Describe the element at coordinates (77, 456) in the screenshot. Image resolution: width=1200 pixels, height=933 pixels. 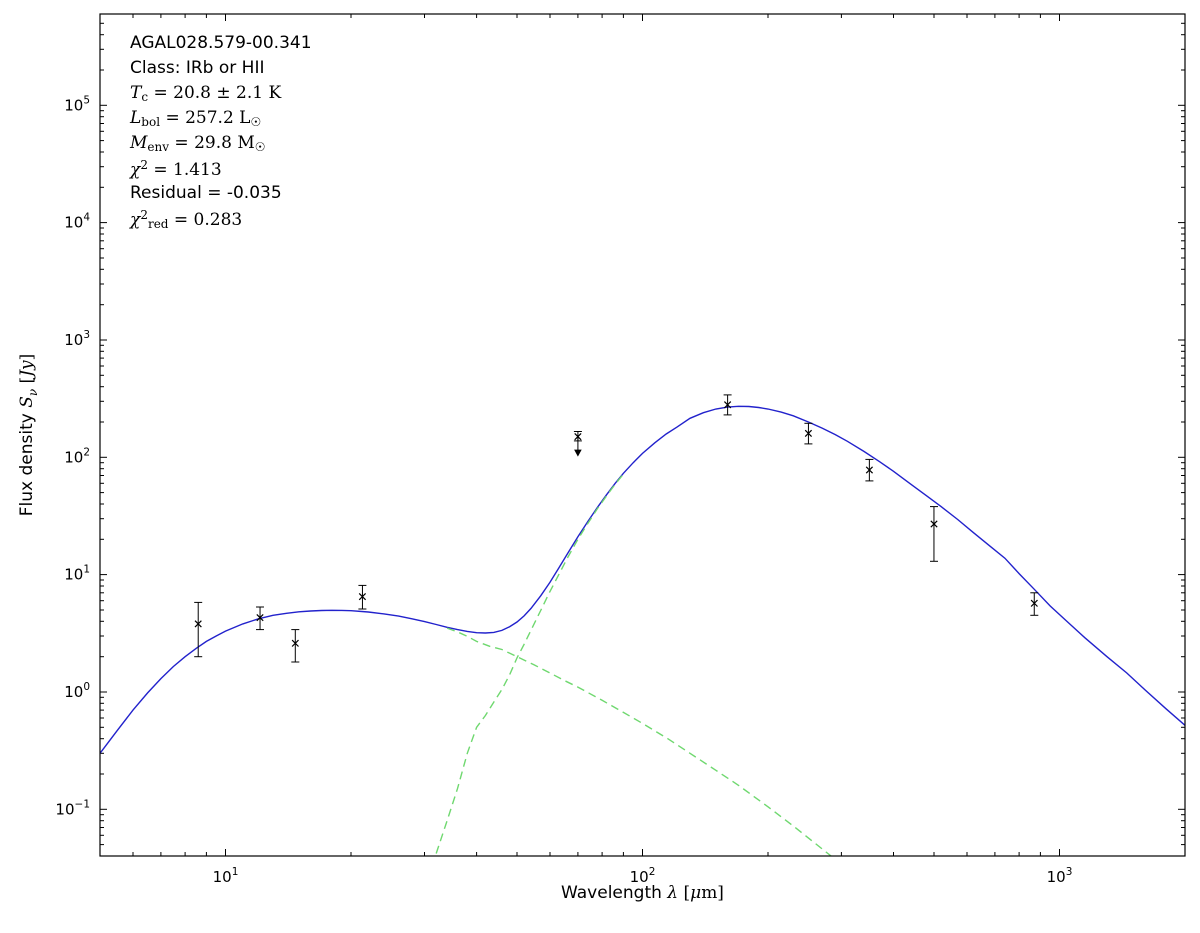
I see `svg-text: 10²` at that location.